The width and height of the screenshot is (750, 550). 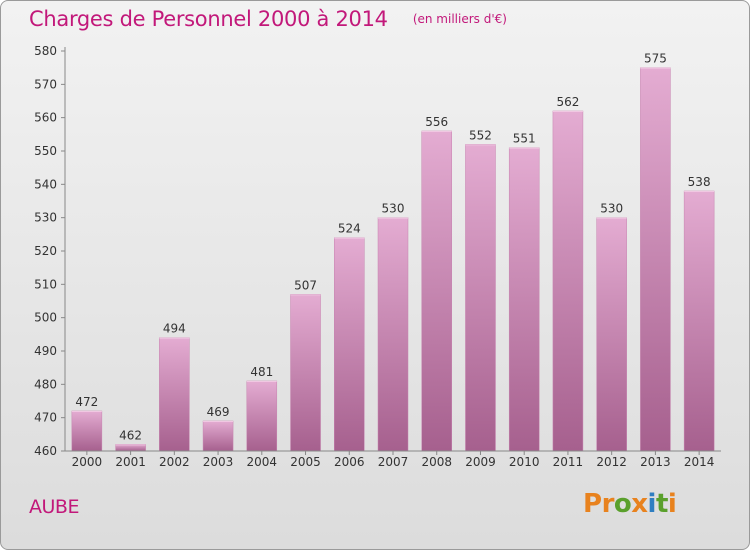 I want to click on y-tick-label: 490, so click(x=45, y=351).